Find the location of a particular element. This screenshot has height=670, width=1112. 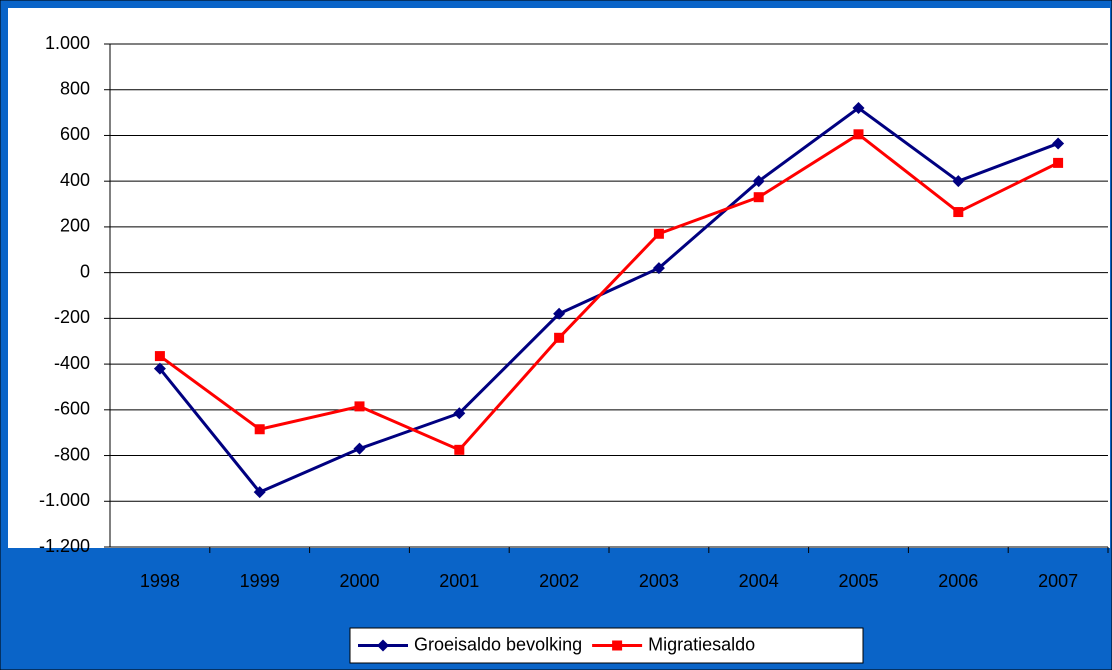

x-tick-label: 2002 is located at coordinates (559, 581).